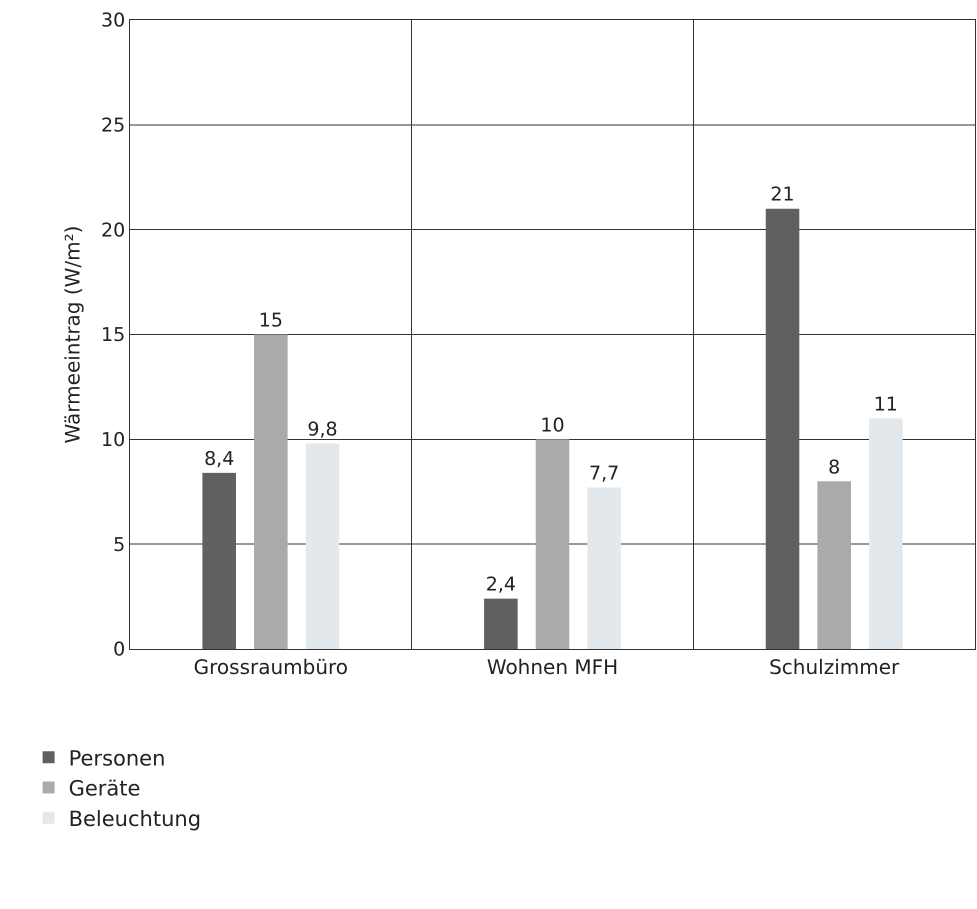  I want to click on y-tick-label: 15, so click(113, 335).